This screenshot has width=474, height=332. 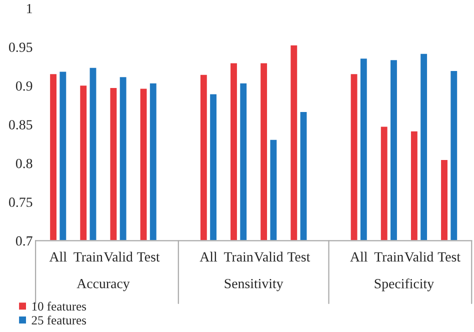 What do you see at coordinates (254, 285) in the screenshot?
I see `text: Sensitivity` at bounding box center [254, 285].